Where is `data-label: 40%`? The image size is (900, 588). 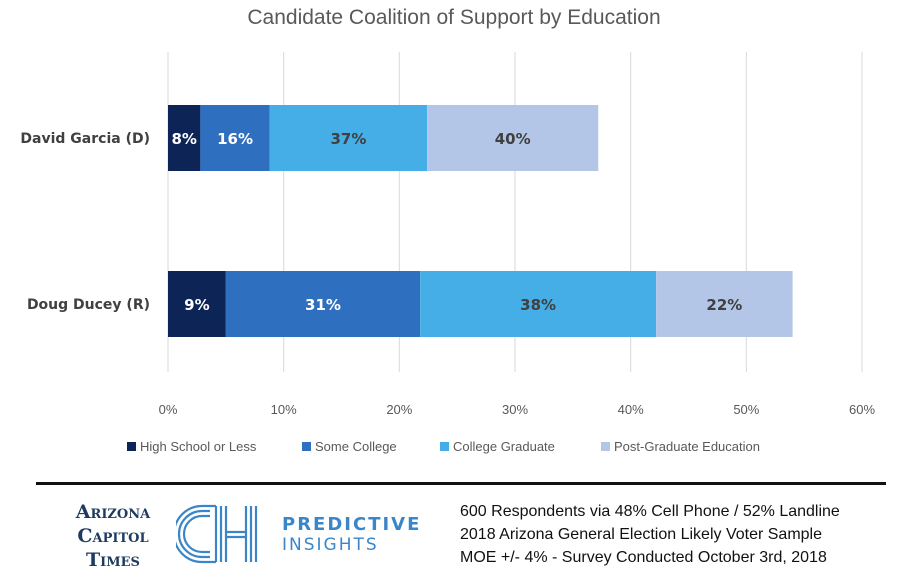 data-label: 40% is located at coordinates (513, 139).